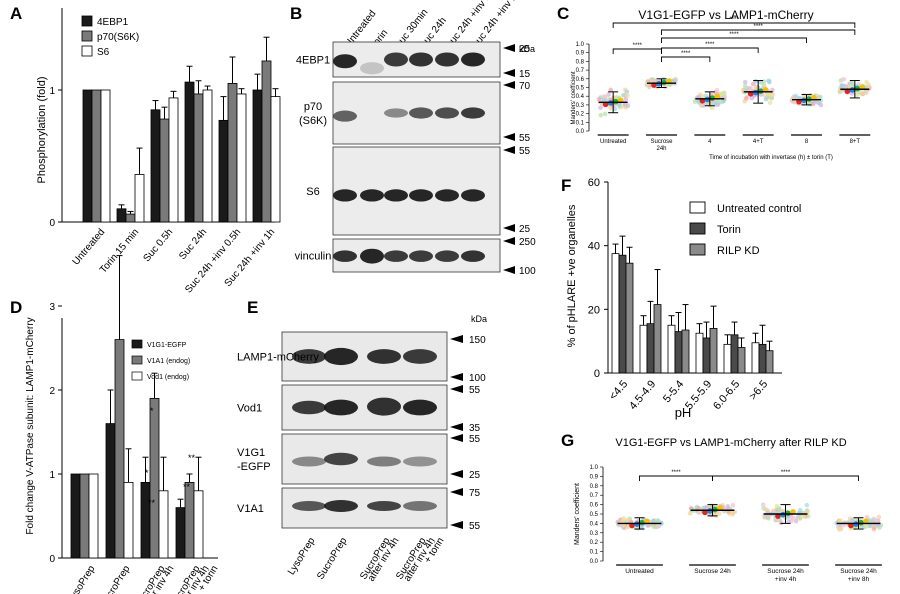 The image size is (900, 594). What do you see at coordinates (673, 391) in the screenshot?
I see `panel-f-xtick: 5-5.4` at bounding box center [673, 391].